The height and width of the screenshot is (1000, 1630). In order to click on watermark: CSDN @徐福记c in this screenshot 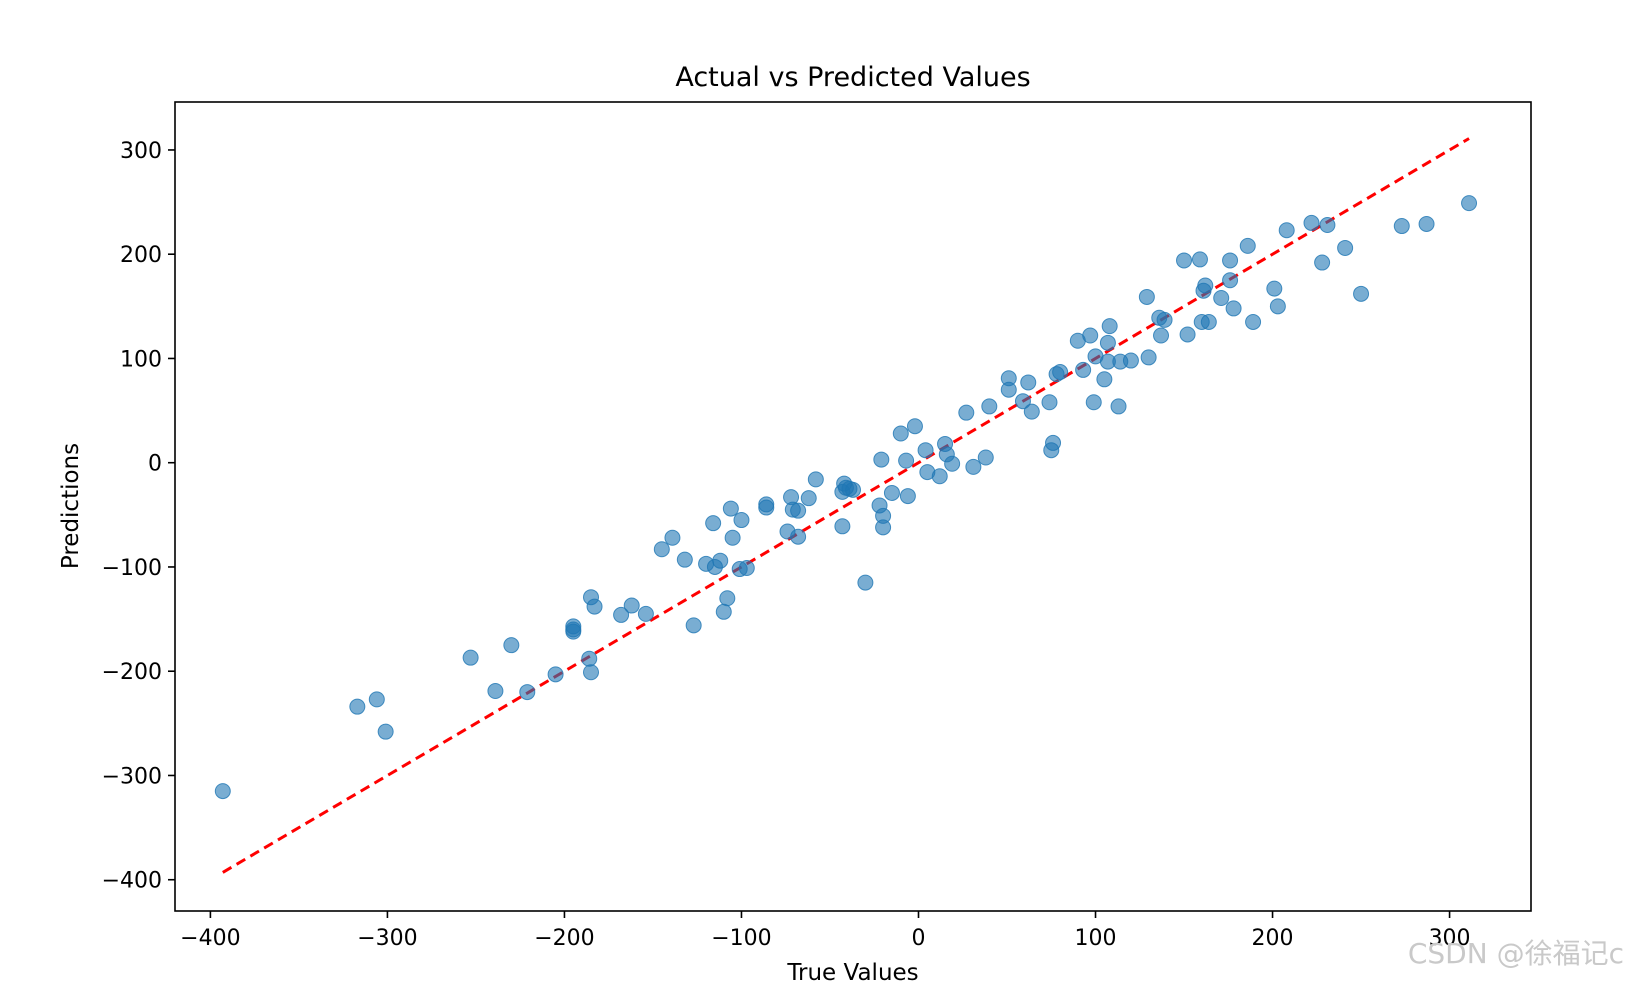, I will do `click(1515, 953)`.